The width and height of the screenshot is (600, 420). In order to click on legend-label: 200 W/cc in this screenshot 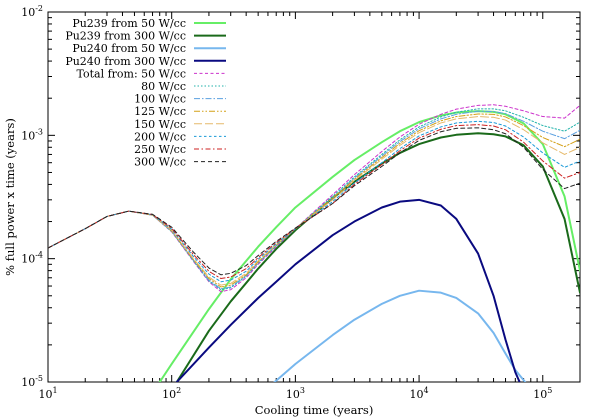, I will do `click(160, 136)`.